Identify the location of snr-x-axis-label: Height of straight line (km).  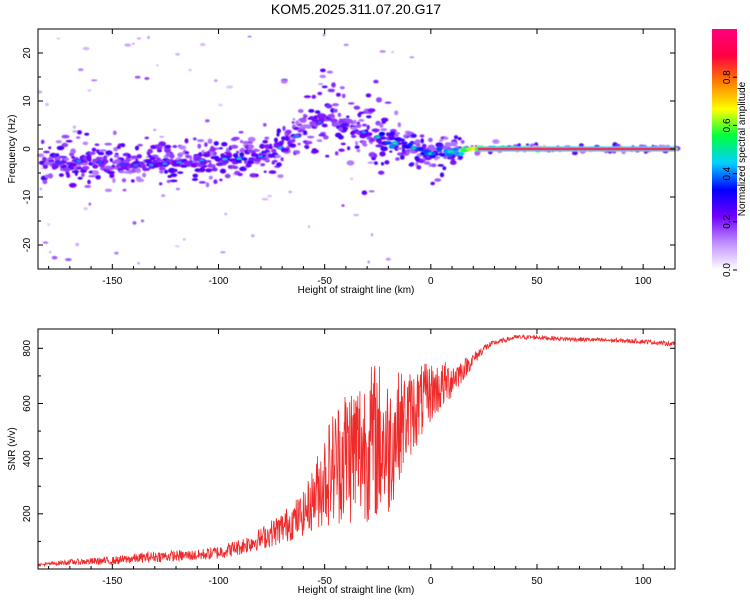
(356, 590).